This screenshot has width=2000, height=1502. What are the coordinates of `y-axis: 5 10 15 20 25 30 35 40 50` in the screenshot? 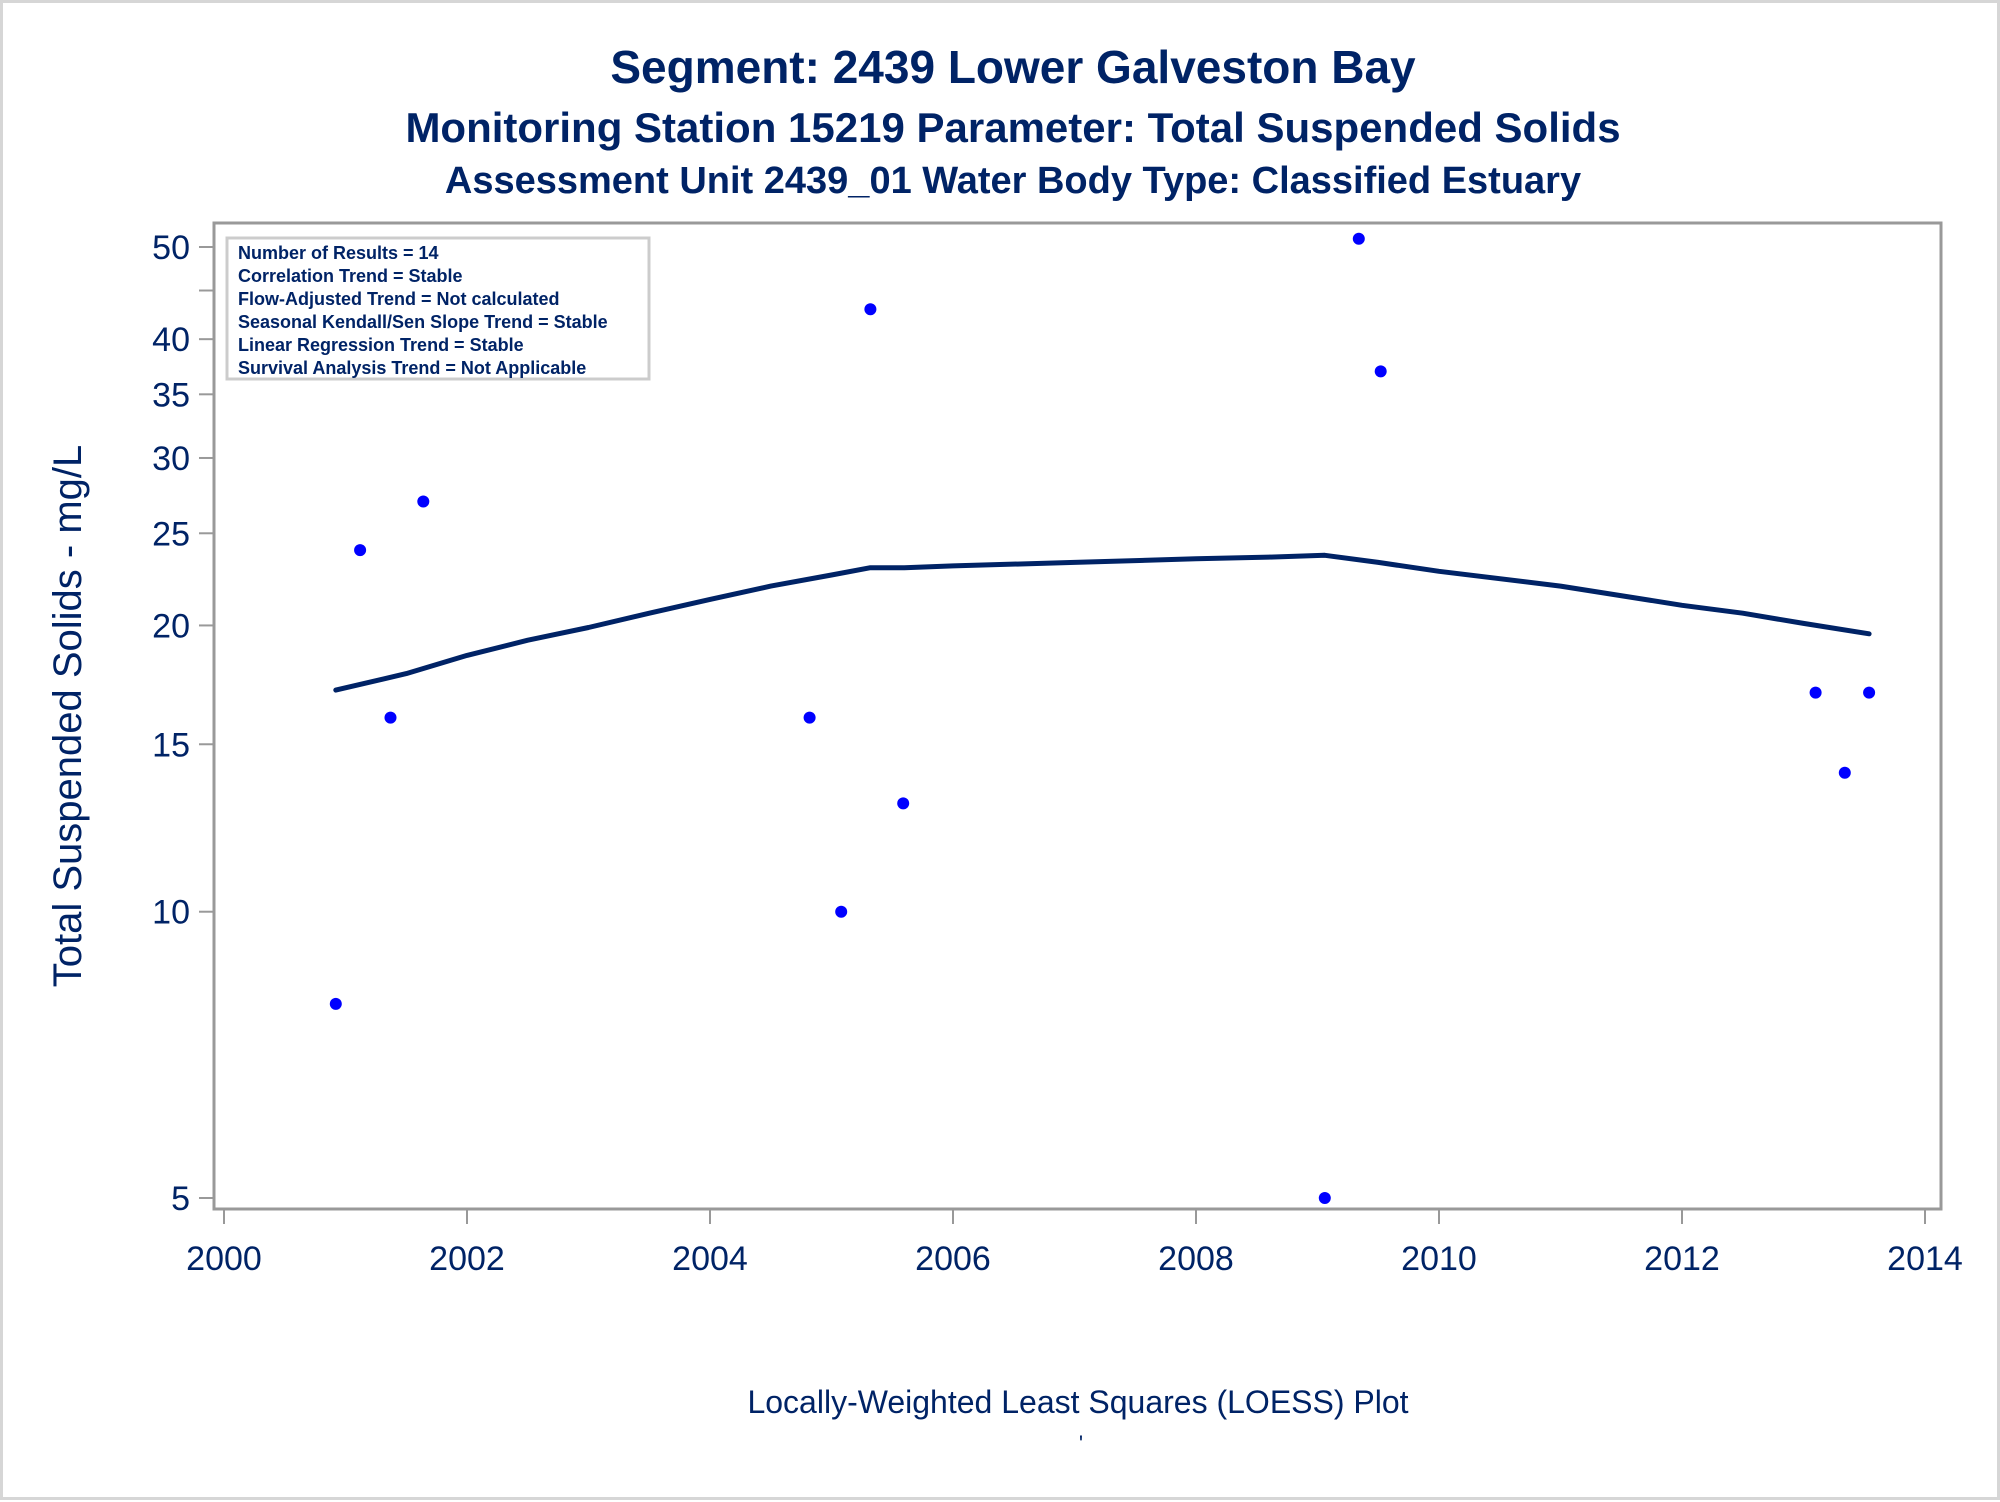 It's located at (183, 723).